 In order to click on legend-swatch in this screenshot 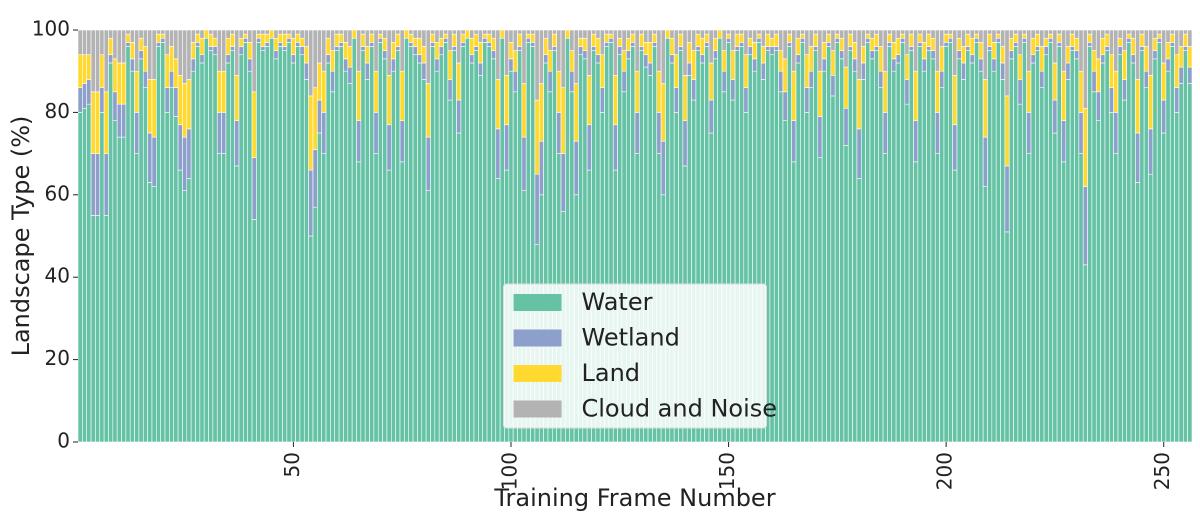, I will do `click(537, 338)`.